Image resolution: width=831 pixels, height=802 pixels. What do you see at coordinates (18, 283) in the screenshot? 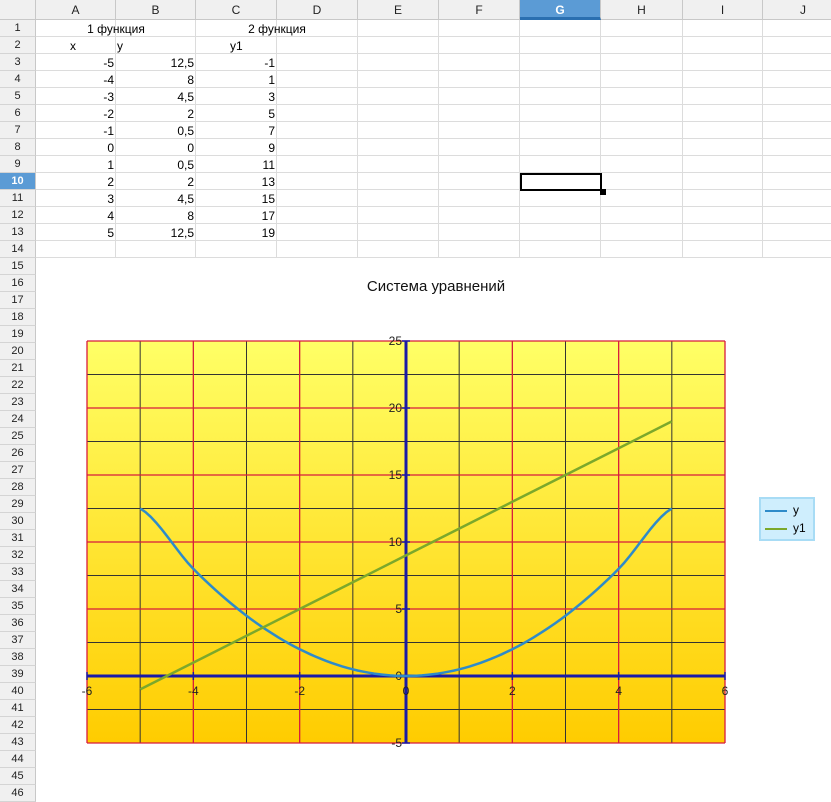
I see `row-header-16: 16` at bounding box center [18, 283].